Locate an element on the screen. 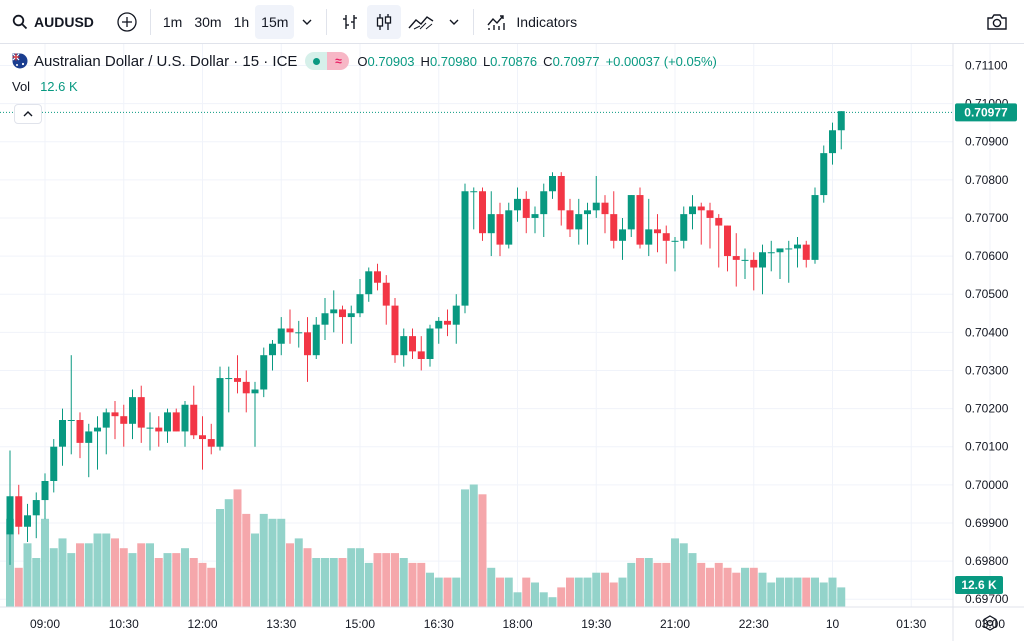 This screenshot has width=1024, height=641. interval-1m: 1m is located at coordinates (172, 21).